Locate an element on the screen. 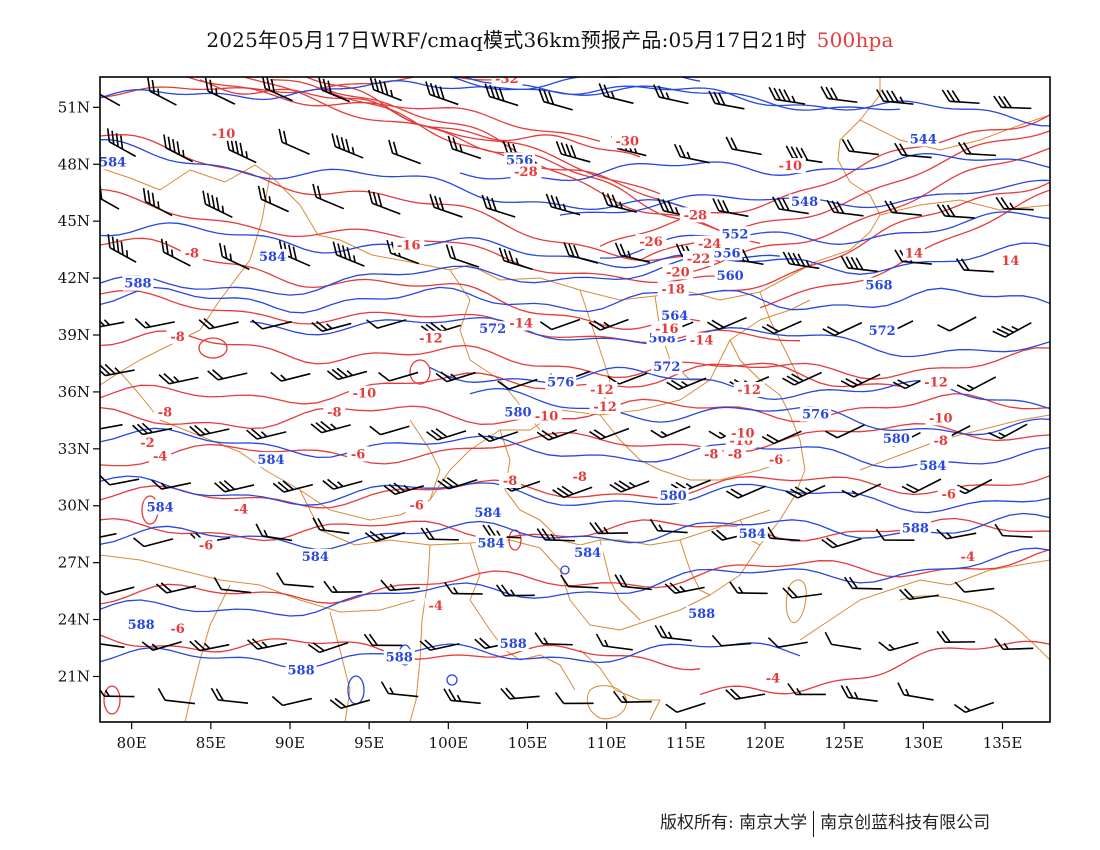  island-outline is located at coordinates (607, 702).